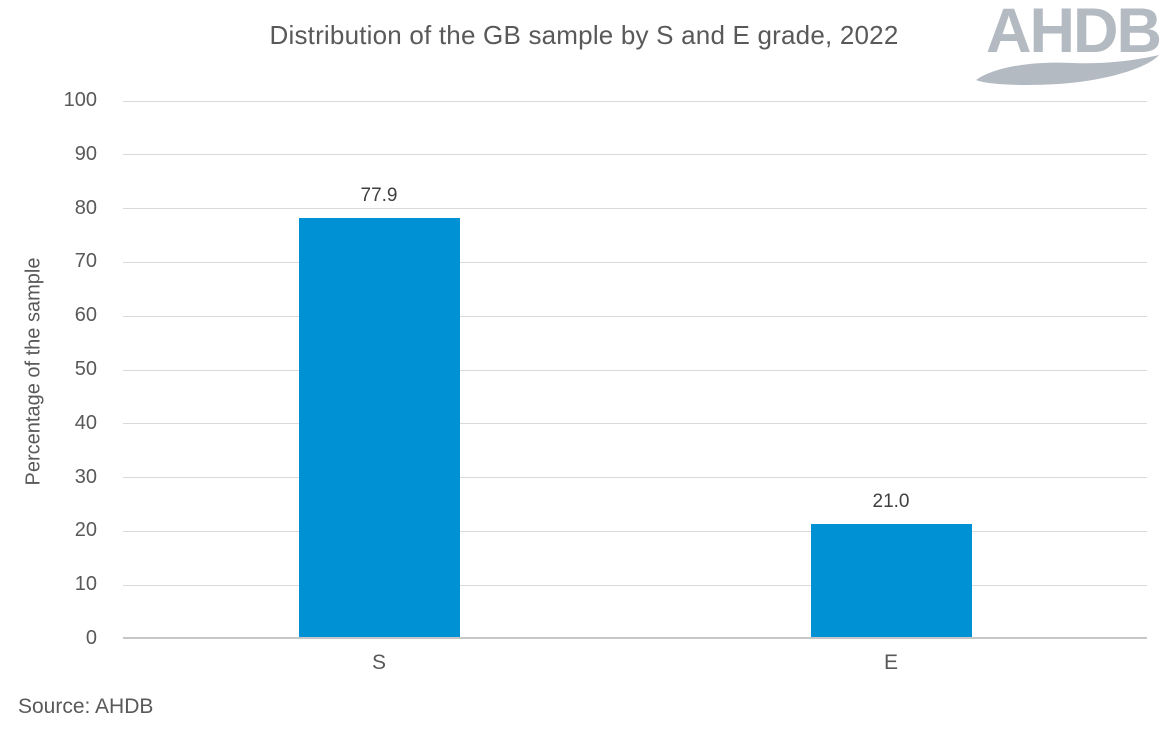  I want to click on logo-wave-icon, so click(1067, 70).